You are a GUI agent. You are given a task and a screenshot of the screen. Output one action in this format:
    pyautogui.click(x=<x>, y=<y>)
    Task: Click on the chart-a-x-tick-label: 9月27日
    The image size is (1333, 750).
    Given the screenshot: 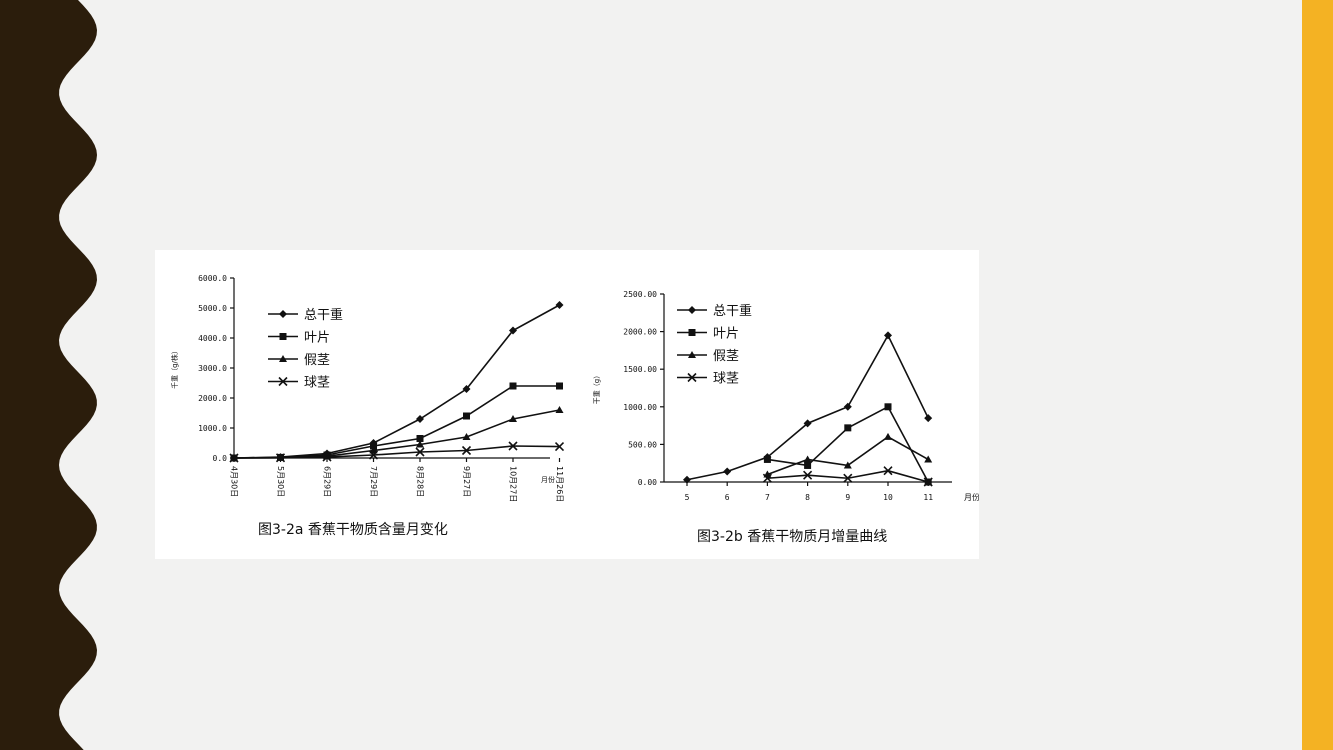 What is the action you would take?
    pyautogui.click(x=466, y=481)
    